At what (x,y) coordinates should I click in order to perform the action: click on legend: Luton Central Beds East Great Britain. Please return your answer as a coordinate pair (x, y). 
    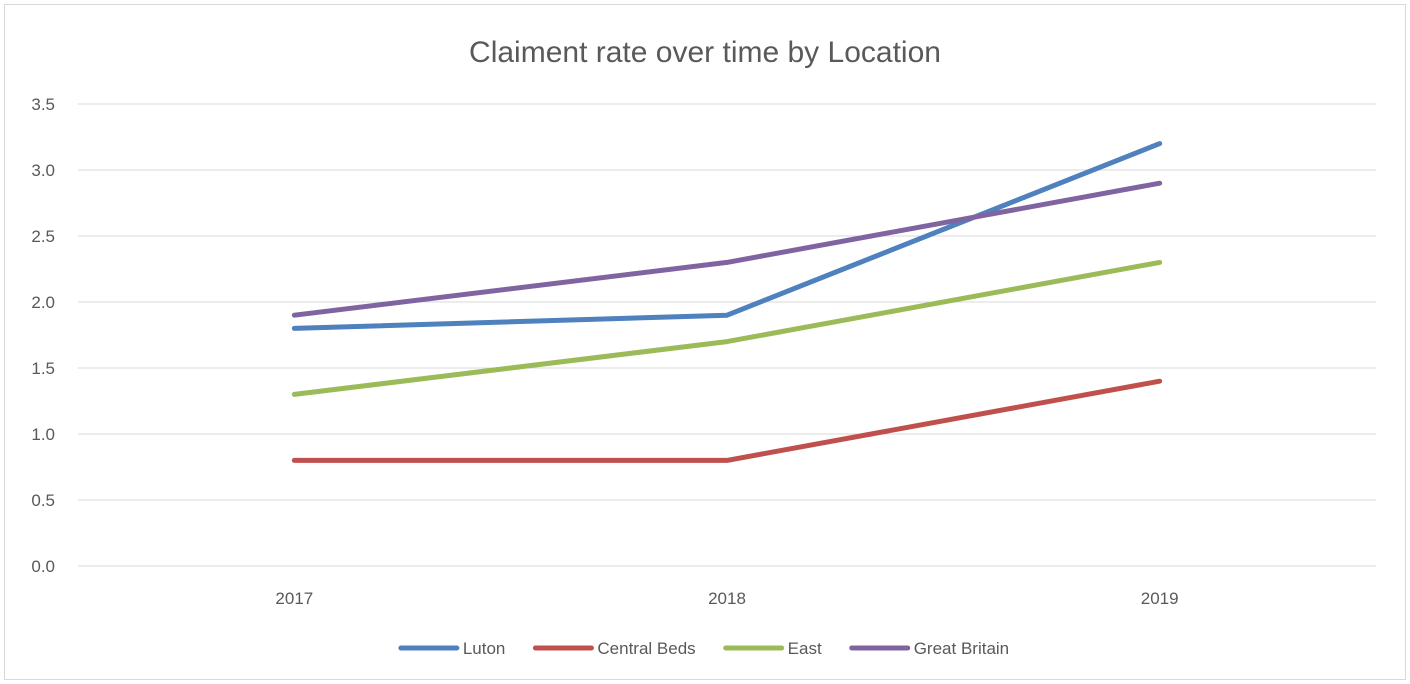
    Looking at the image, I should click on (703, 648).